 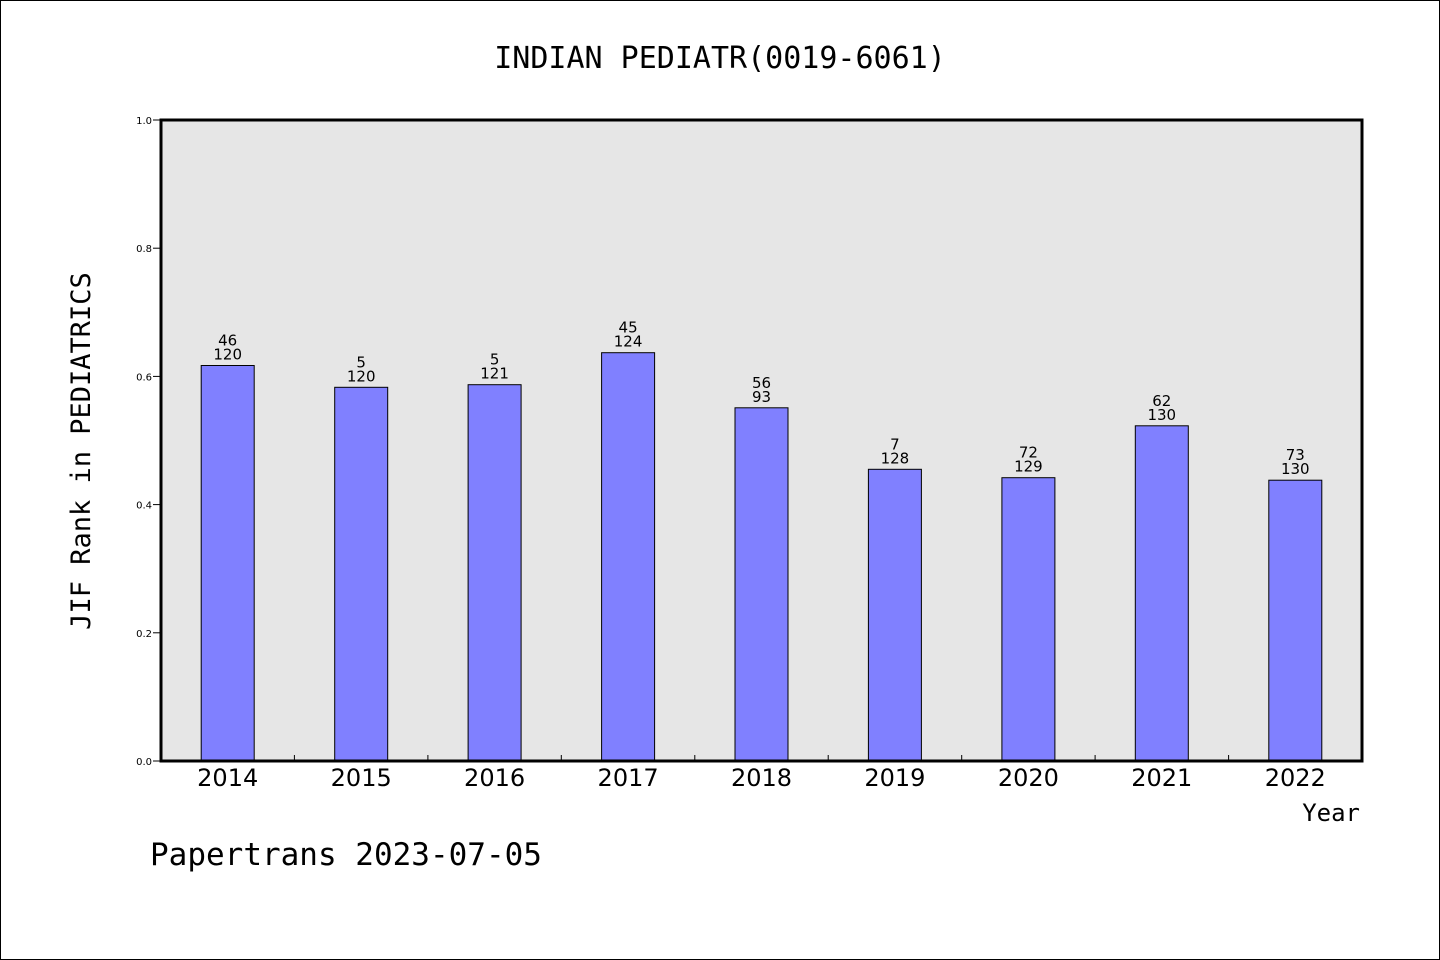 I want to click on y-tick-label-5: 1.0, so click(x=144, y=121).